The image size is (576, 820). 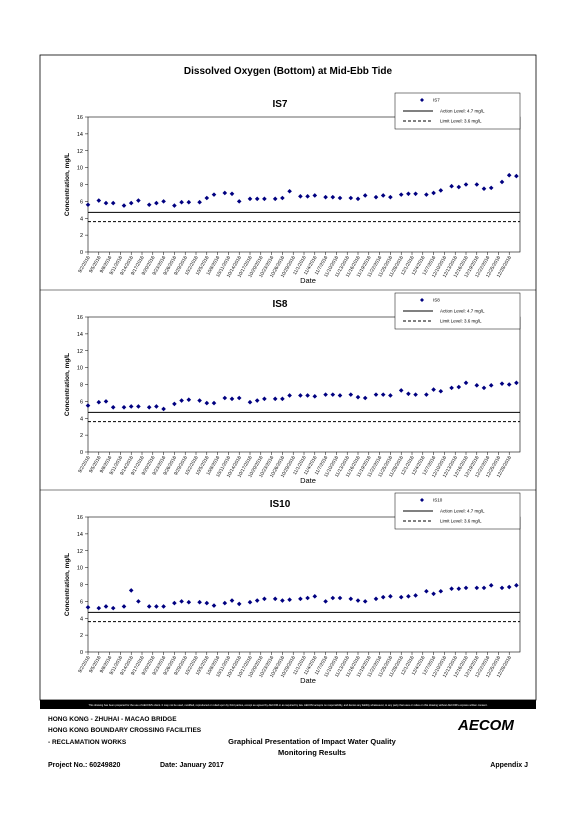 I want to click on disclaimer-bar, so click(x=288, y=704).